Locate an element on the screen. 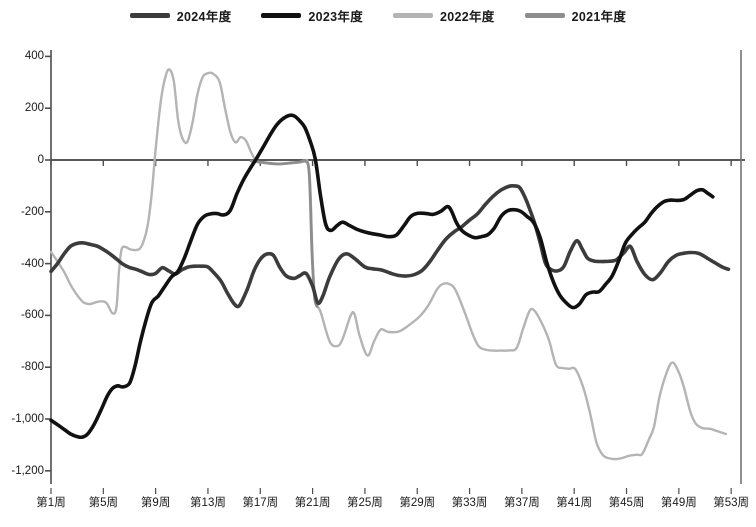  y-axis-label: -200 is located at coordinates (32, 211).